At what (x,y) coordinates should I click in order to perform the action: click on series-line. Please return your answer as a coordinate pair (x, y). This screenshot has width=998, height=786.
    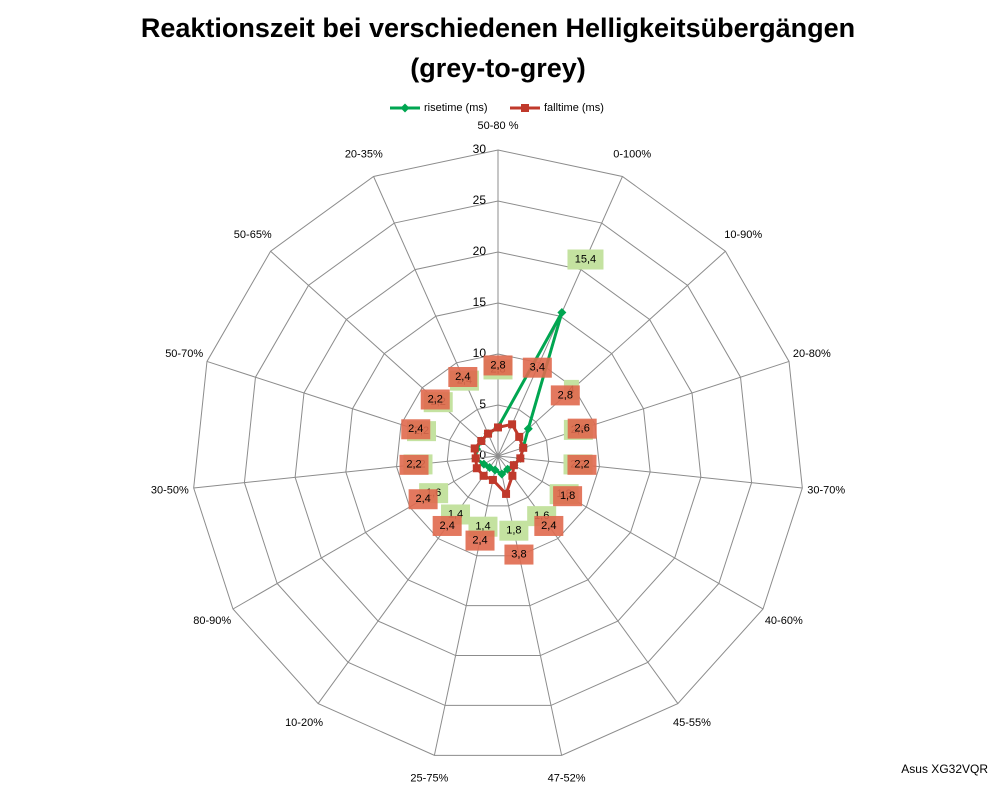
    Looking at the image, I should click on (519, 393).